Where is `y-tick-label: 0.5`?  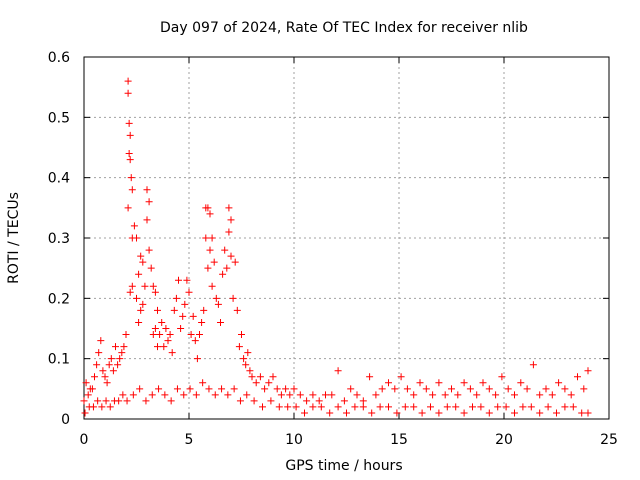 y-tick-label: 0.5 is located at coordinates (59, 118).